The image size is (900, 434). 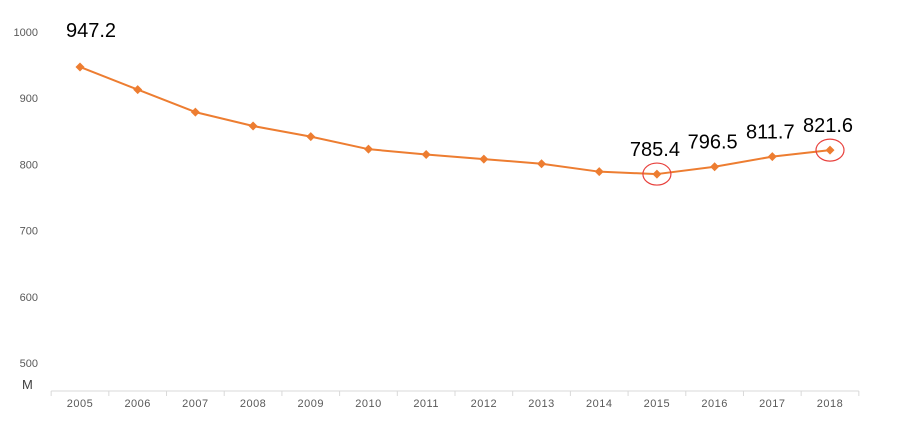 I want to click on x-tick-label: 2014, so click(x=599, y=404).